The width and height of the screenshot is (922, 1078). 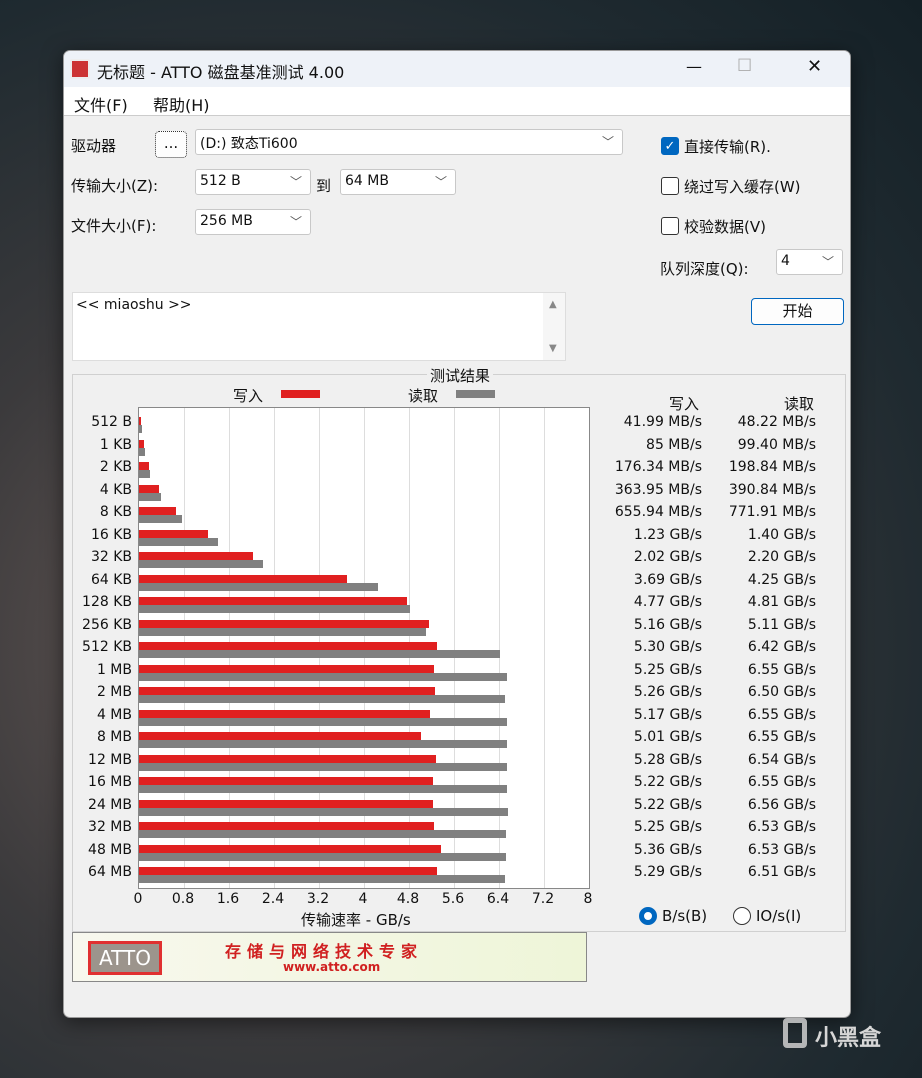 What do you see at coordinates (253, 182) in the screenshot?
I see `transfer-from-select: 512 B ﹀` at bounding box center [253, 182].